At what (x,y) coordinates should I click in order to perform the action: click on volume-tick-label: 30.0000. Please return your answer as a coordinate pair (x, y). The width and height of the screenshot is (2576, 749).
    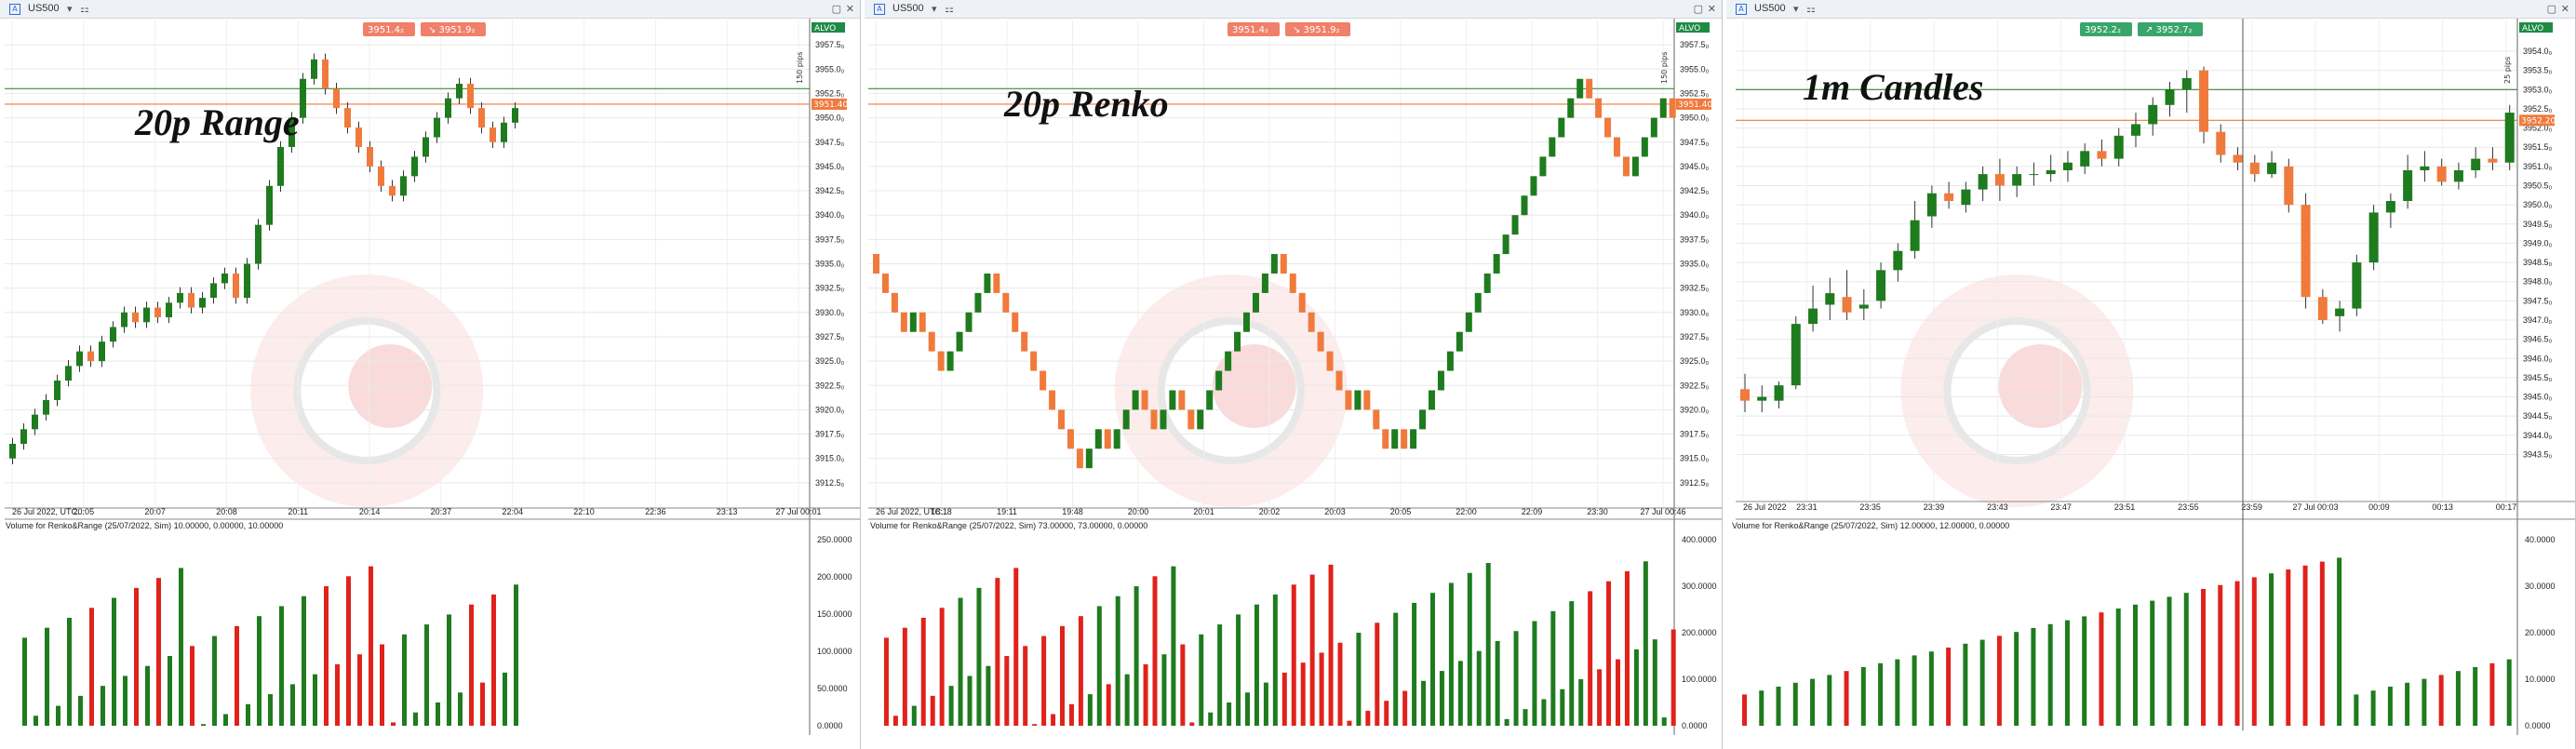
    Looking at the image, I should click on (2540, 586).